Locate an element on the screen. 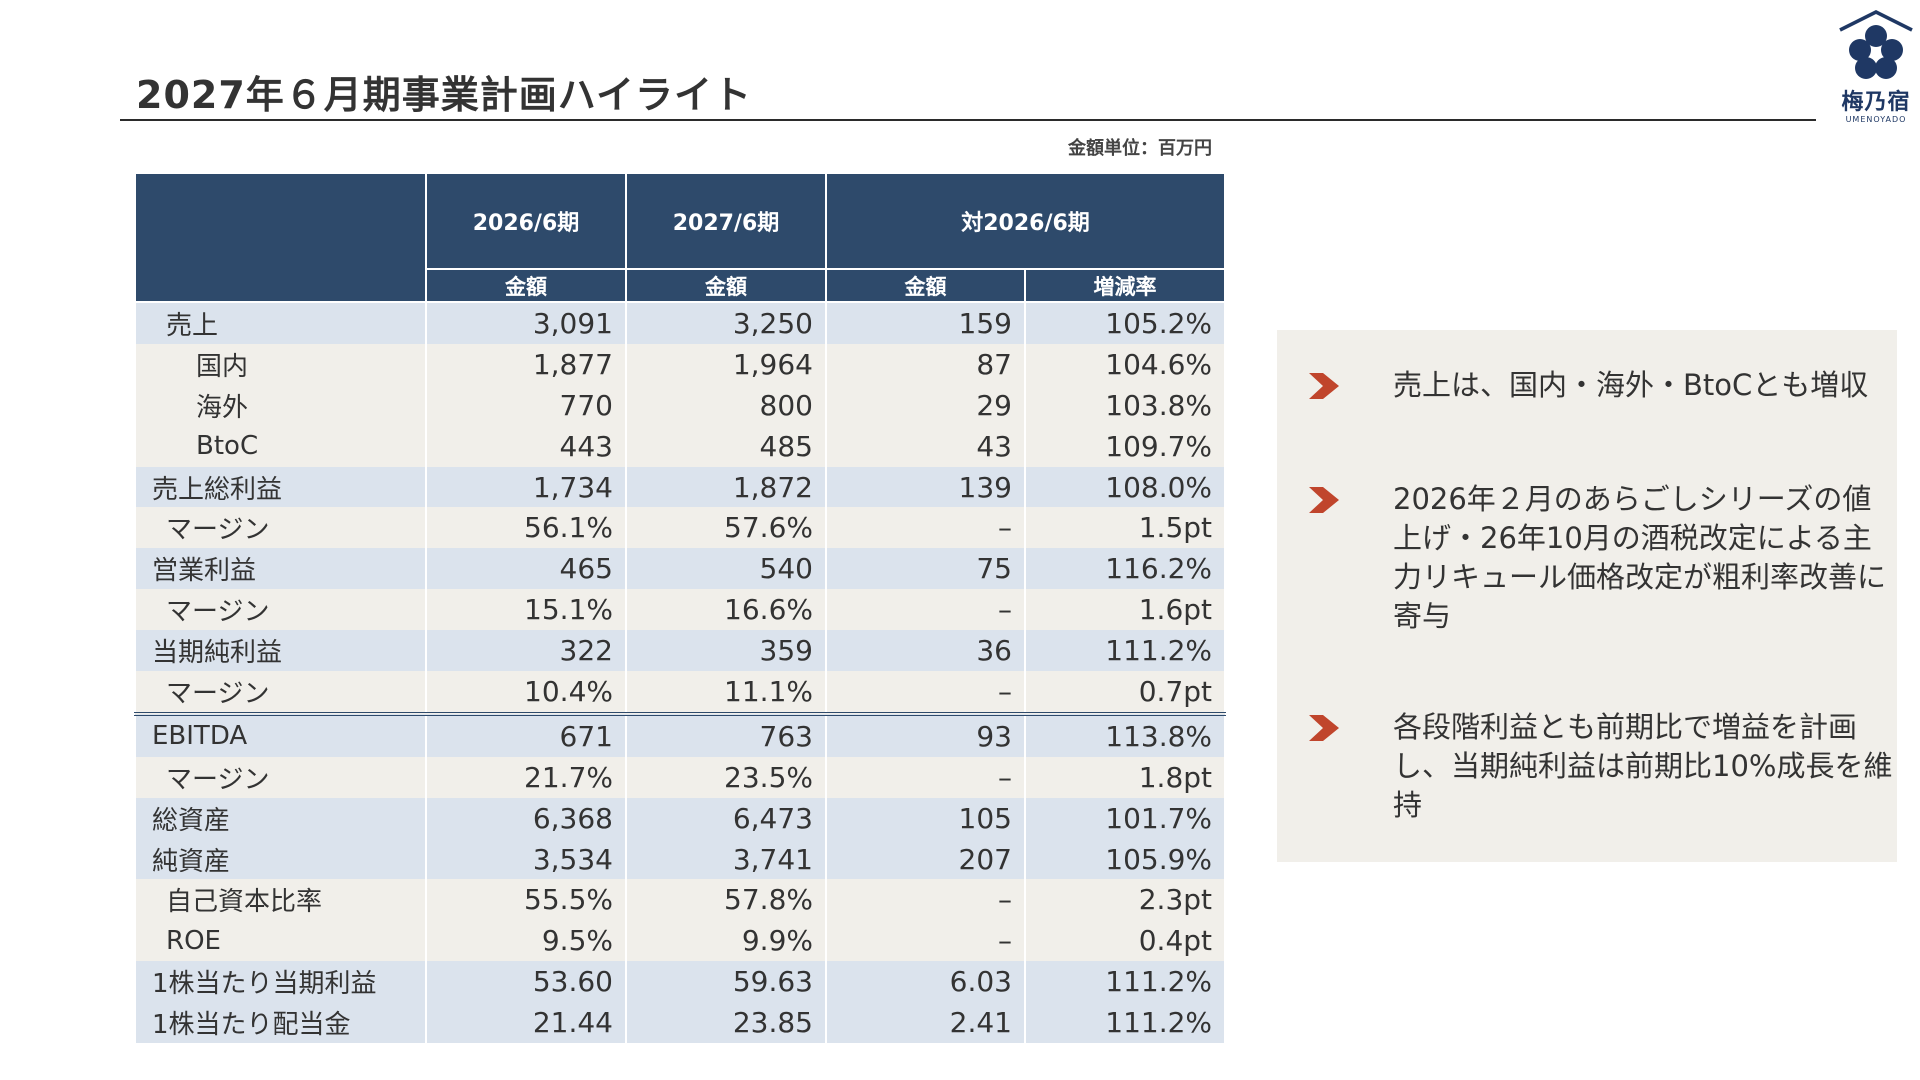 The image size is (1920, 1080). row-label: 総資産 is located at coordinates (280, 818).